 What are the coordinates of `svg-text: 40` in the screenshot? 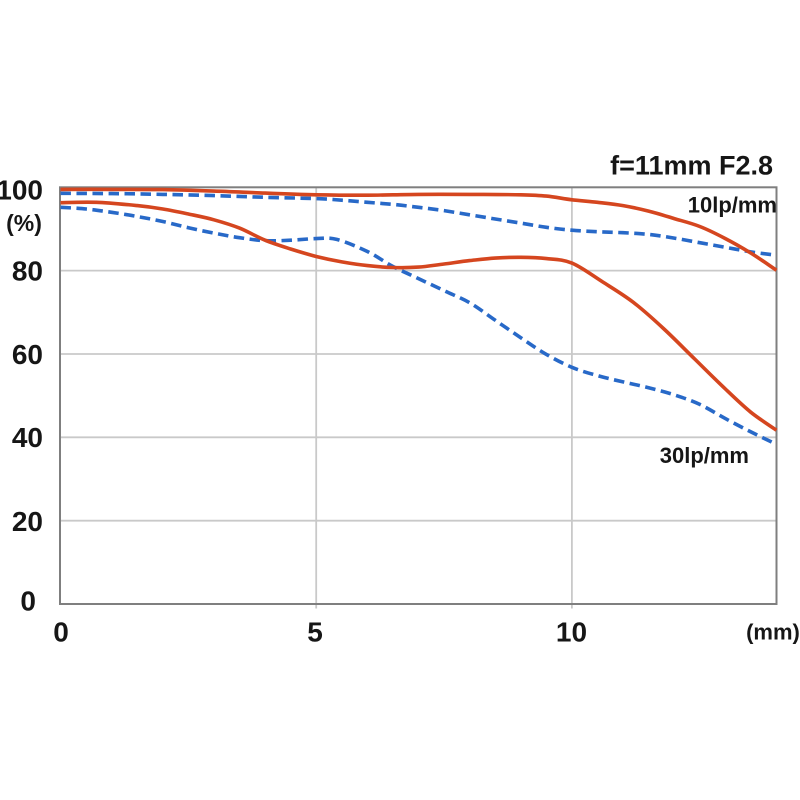 It's located at (27, 437).